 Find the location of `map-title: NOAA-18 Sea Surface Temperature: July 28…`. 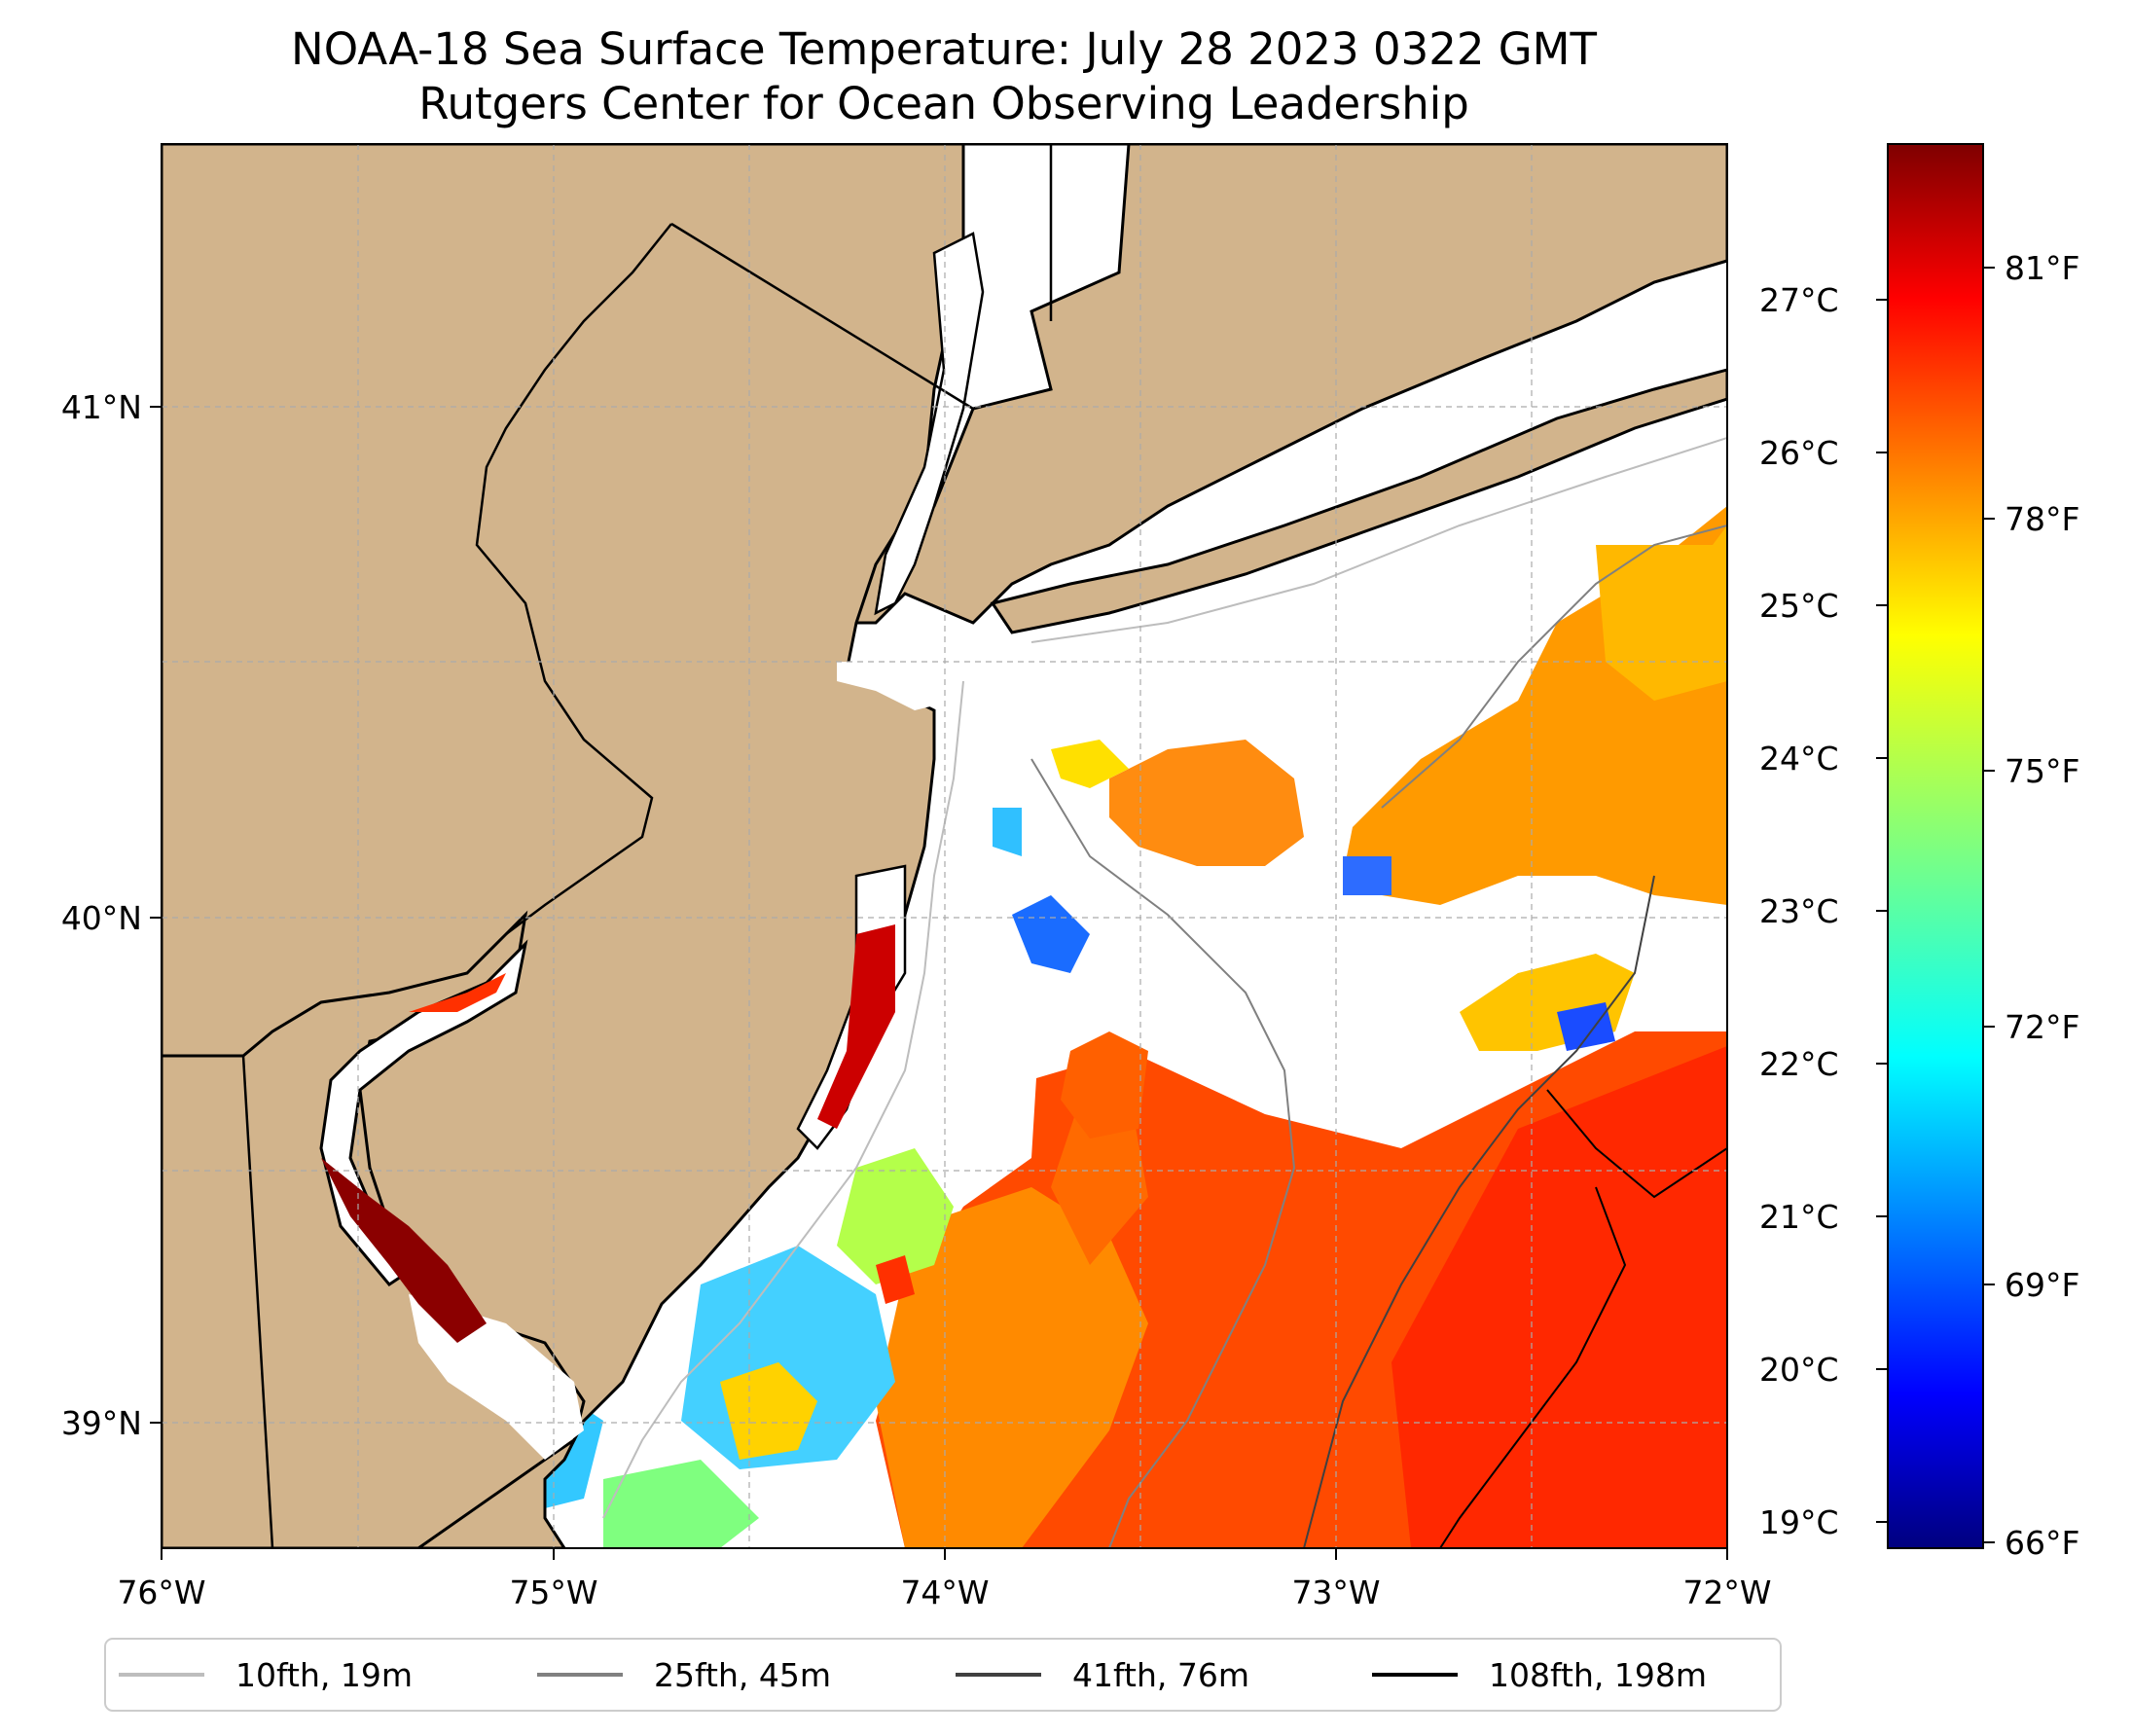

map-title: NOAA-18 Sea Surface Temperature: July 28… is located at coordinates (944, 49).